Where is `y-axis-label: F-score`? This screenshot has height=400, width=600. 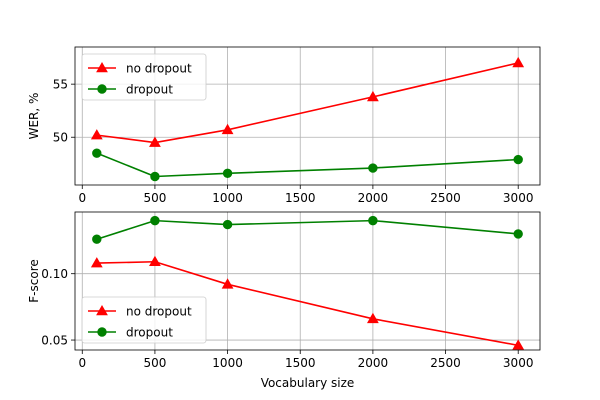
y-axis-label: F-score is located at coordinates (34, 280).